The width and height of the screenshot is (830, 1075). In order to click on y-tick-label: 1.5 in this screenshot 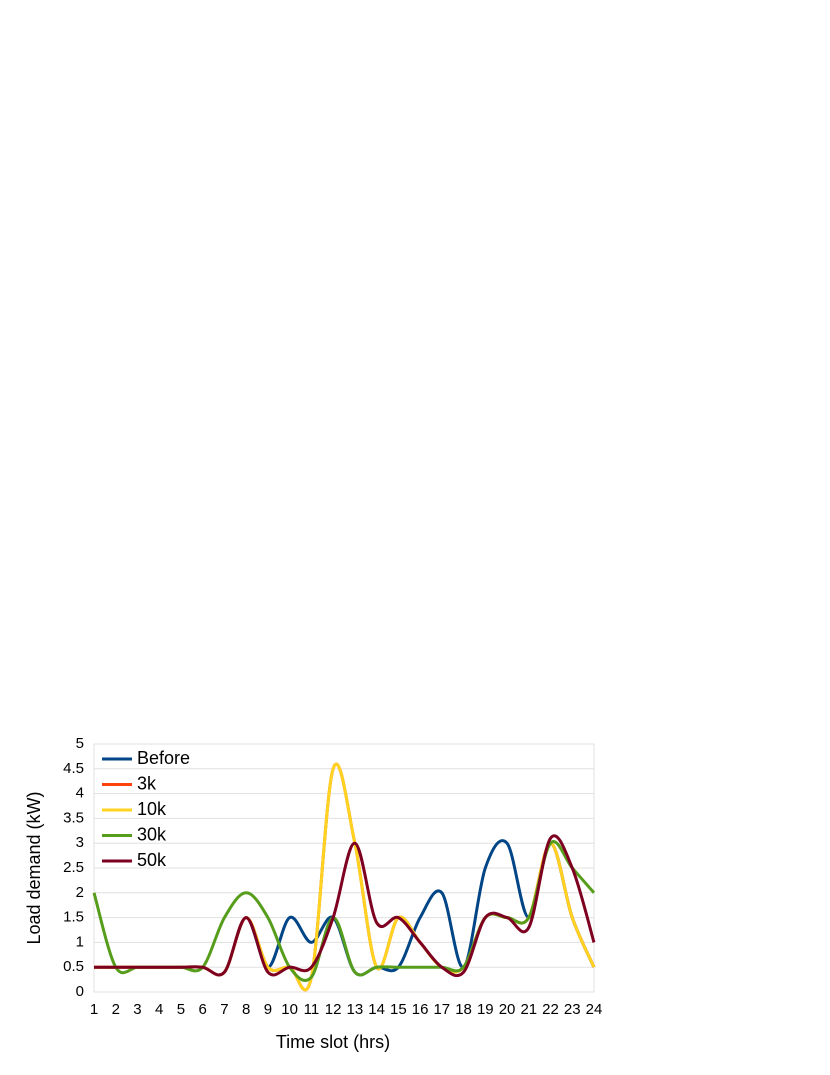, I will do `click(73, 917)`.